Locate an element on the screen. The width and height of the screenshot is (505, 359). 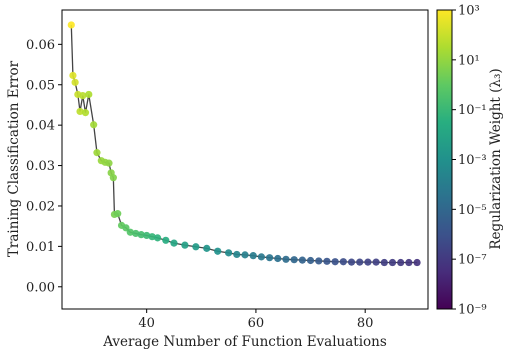
y-tick-label: 0.04 is located at coordinates (40, 126).